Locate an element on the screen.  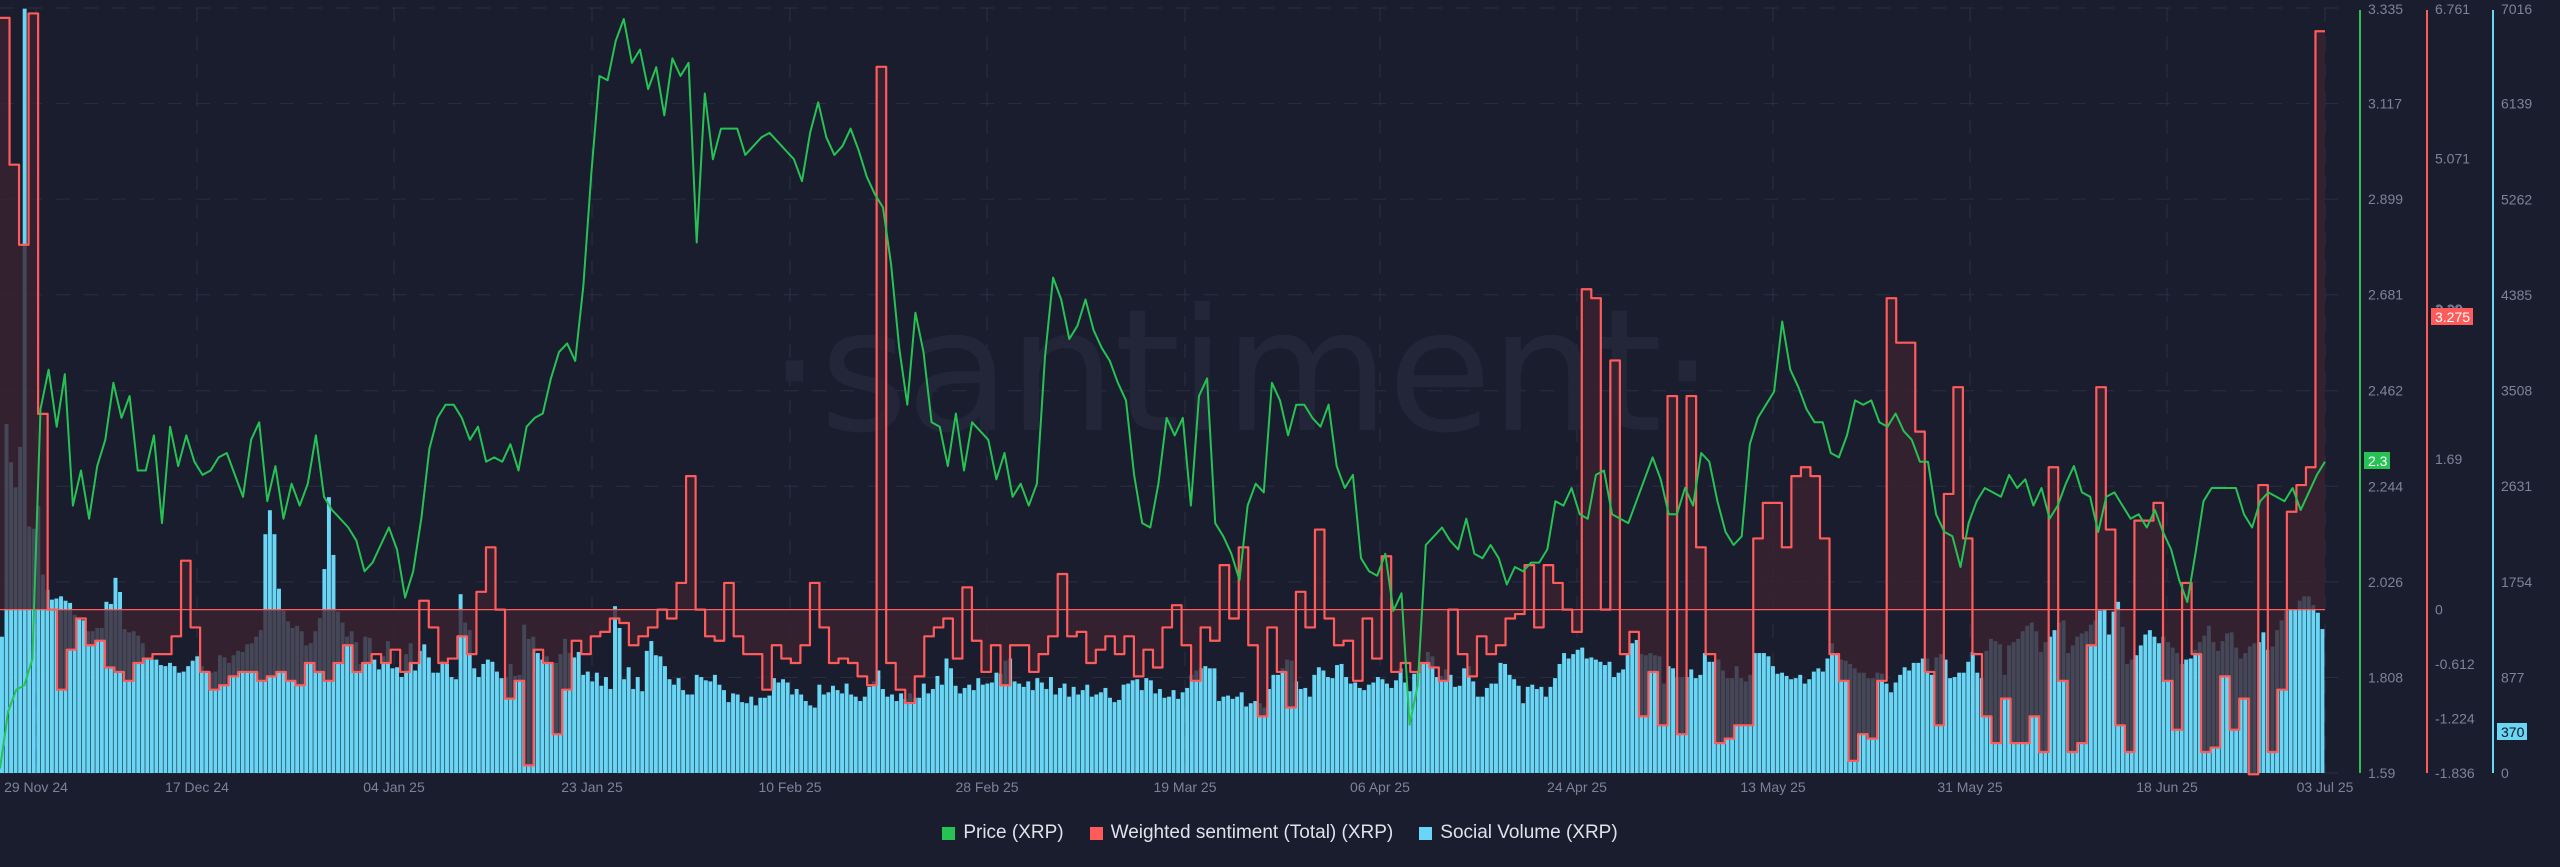
x-axis-date-label: 06 Apr 25 is located at coordinates (1380, 787).